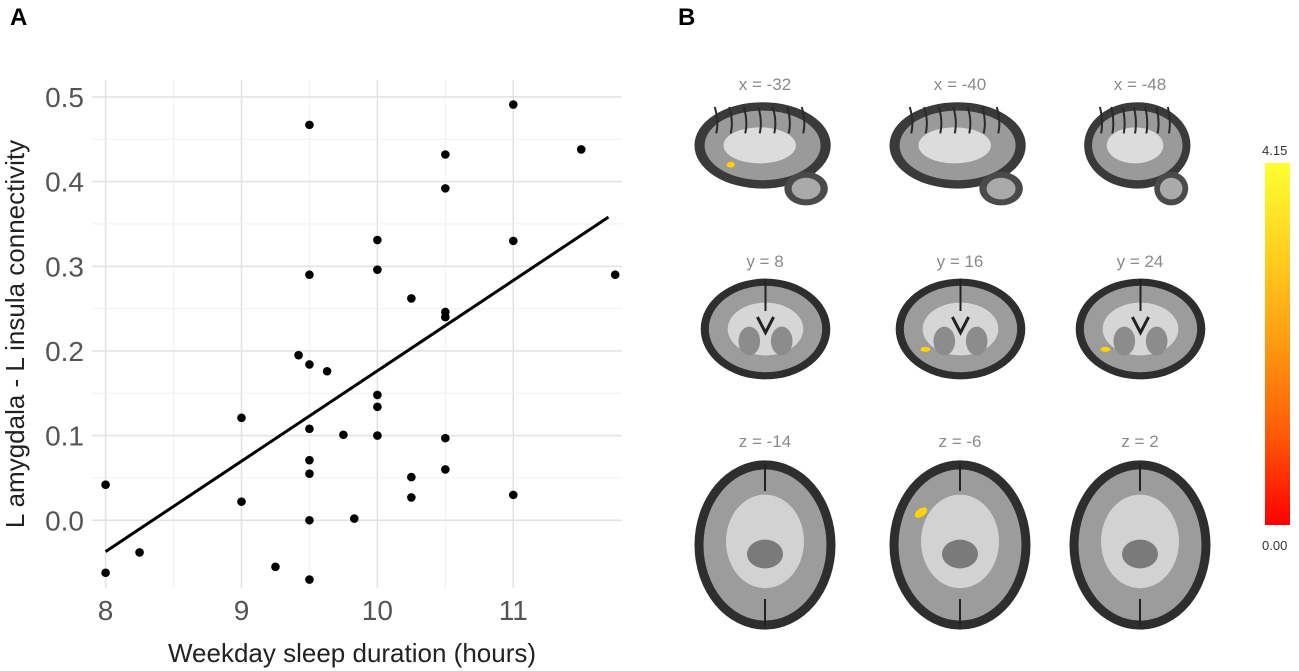 This screenshot has height=671, width=1299. What do you see at coordinates (64, 351) in the screenshot?
I see `y-tick-label: 0.2` at bounding box center [64, 351].